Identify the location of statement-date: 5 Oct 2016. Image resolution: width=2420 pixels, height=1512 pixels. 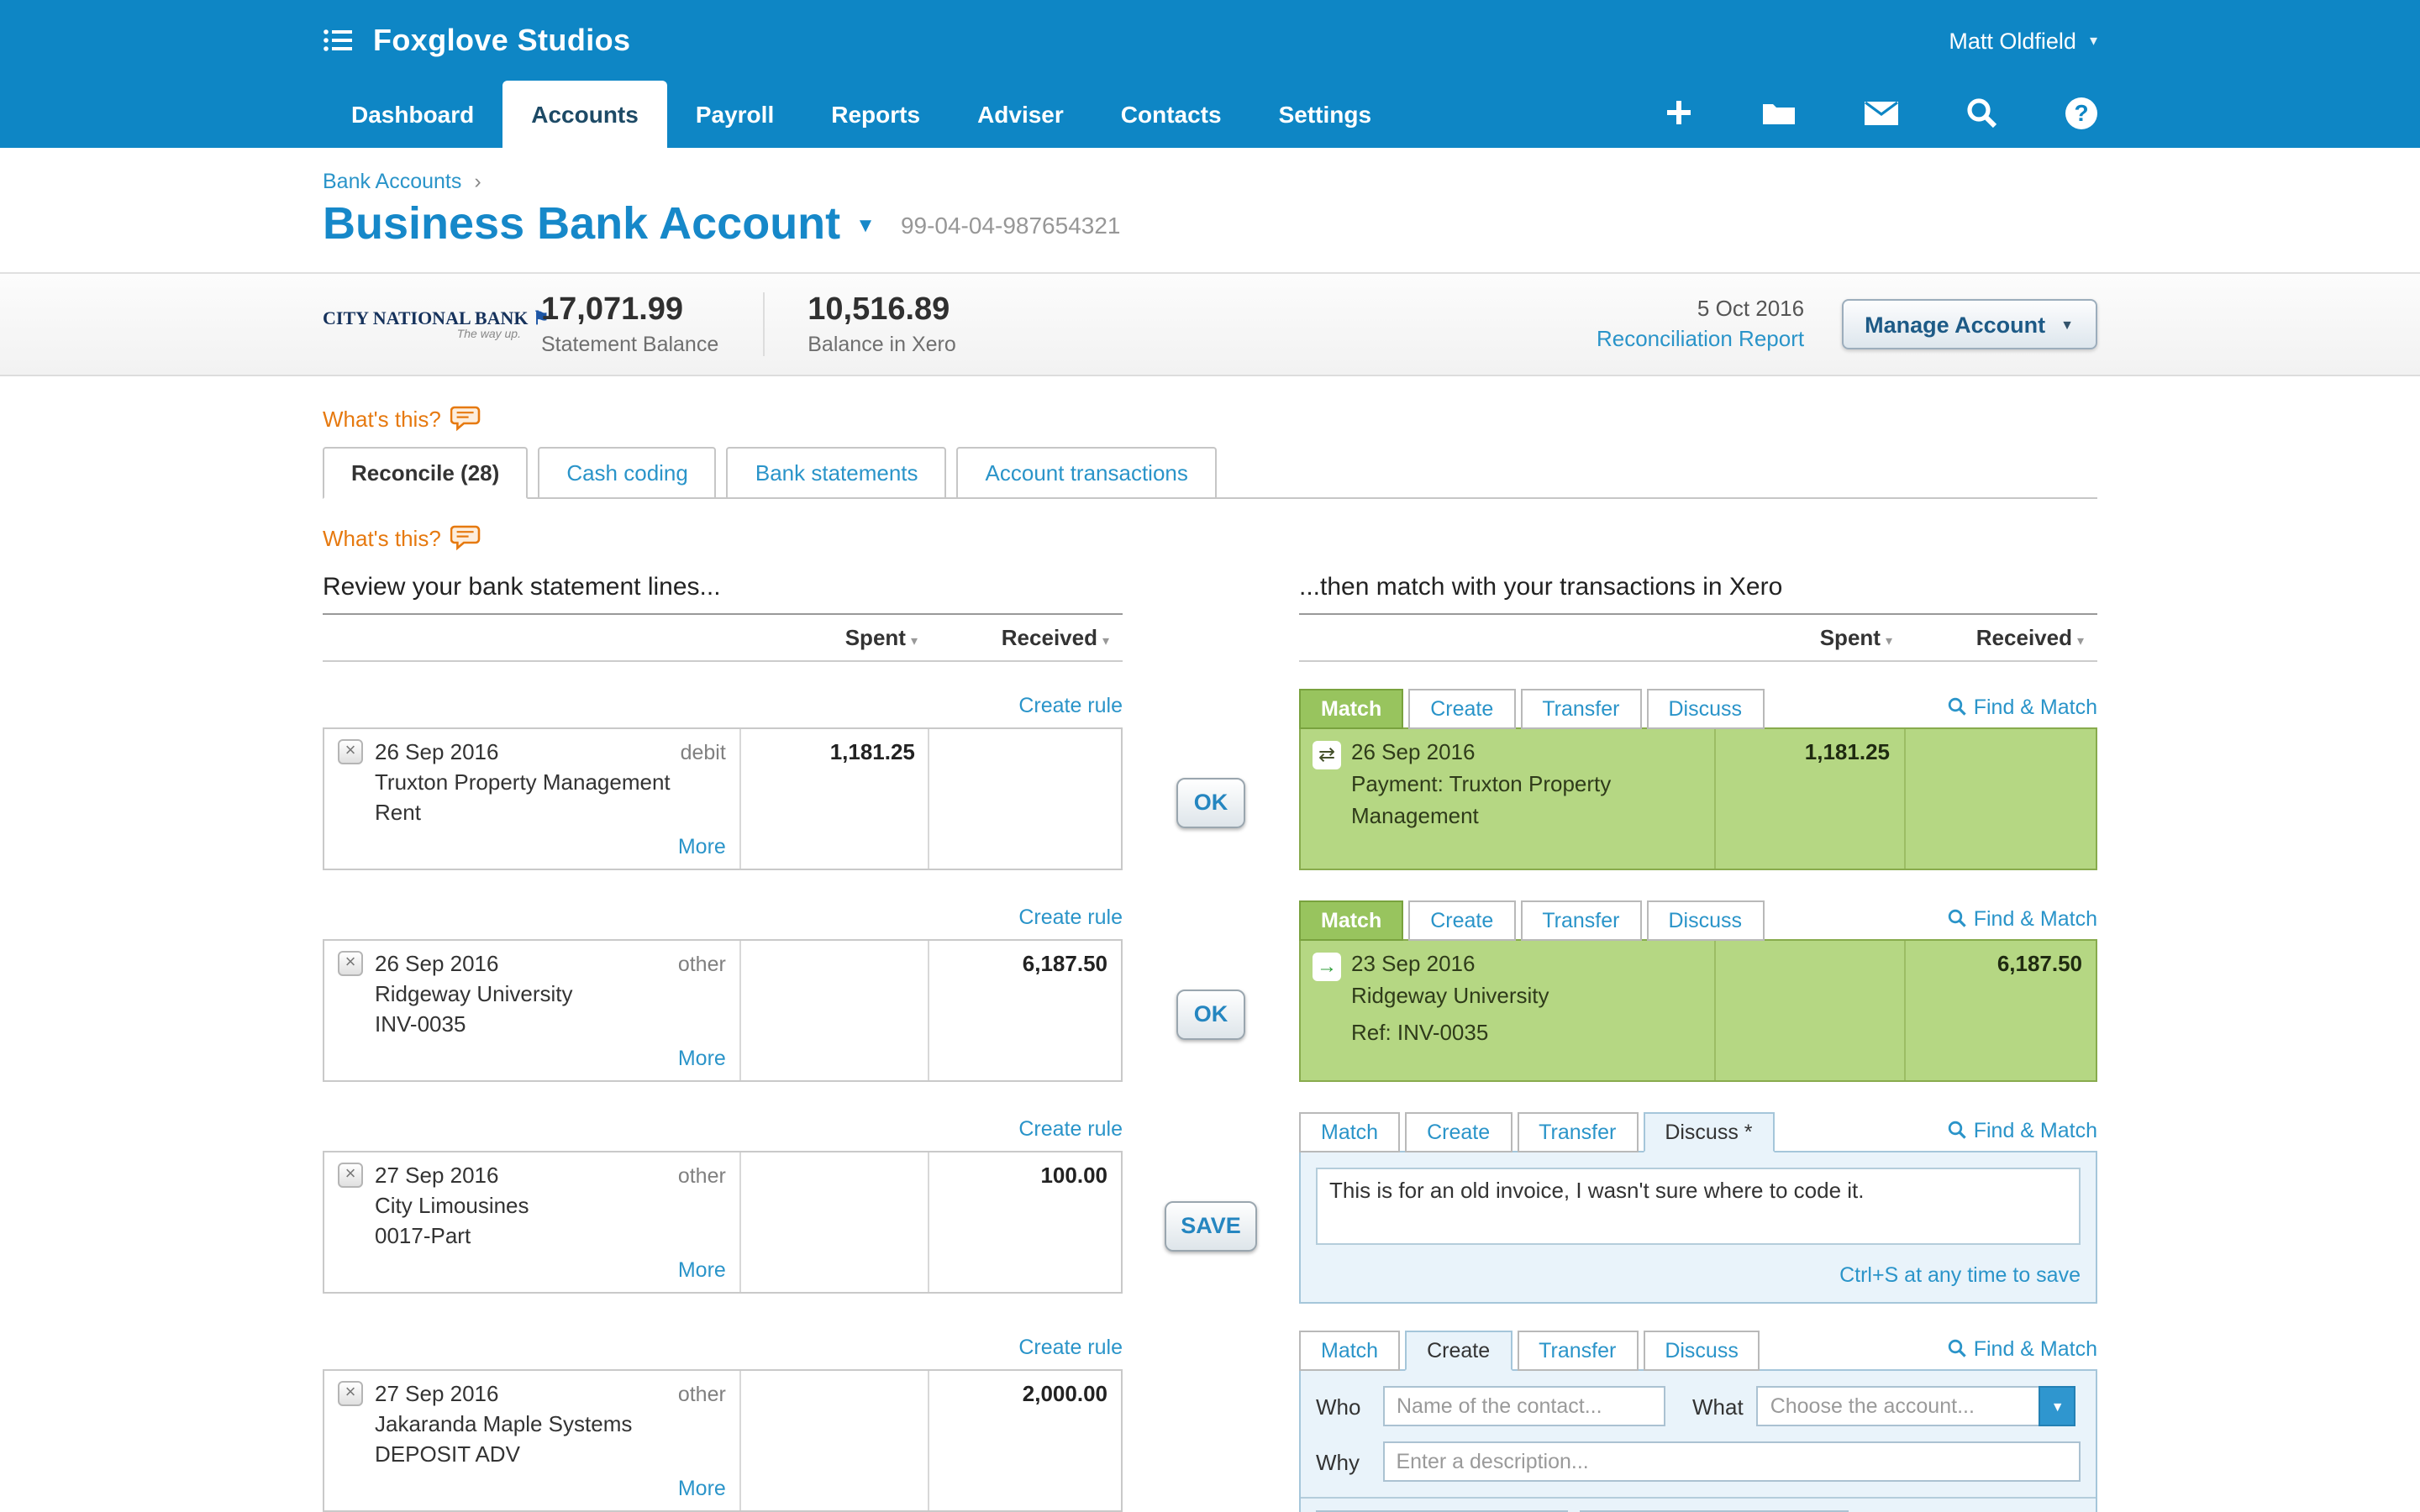
(1751, 307).